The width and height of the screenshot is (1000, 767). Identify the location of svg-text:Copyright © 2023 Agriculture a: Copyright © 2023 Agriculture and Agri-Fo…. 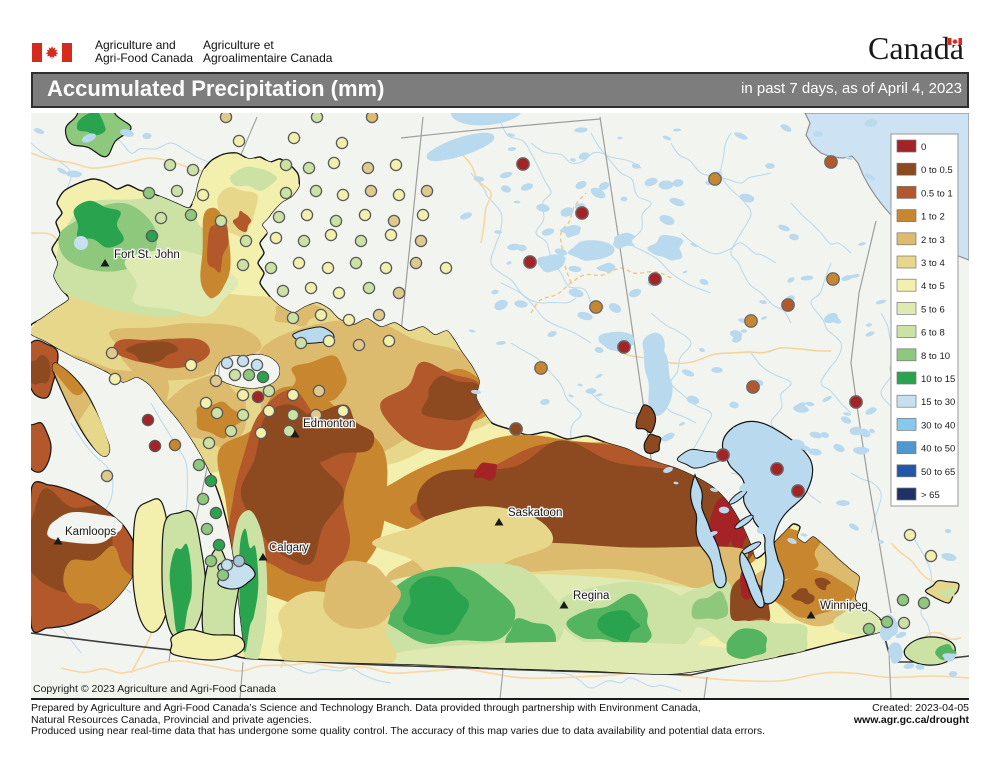
(154, 689).